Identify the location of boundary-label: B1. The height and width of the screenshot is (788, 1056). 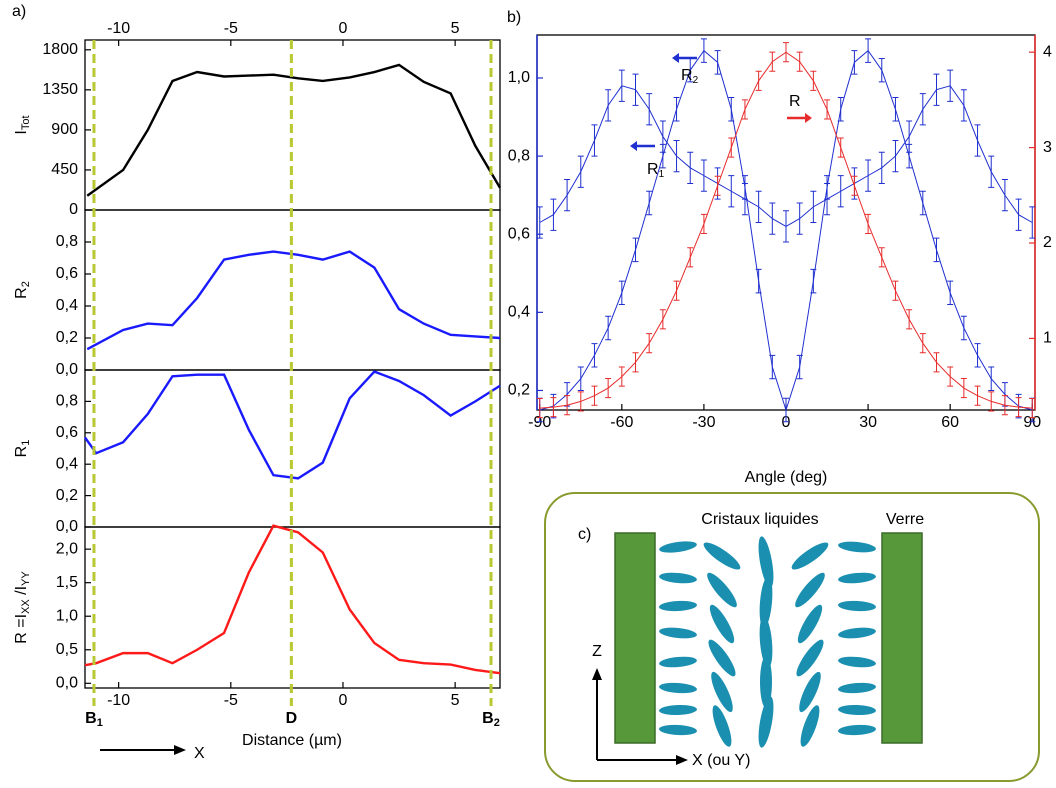
(94, 719).